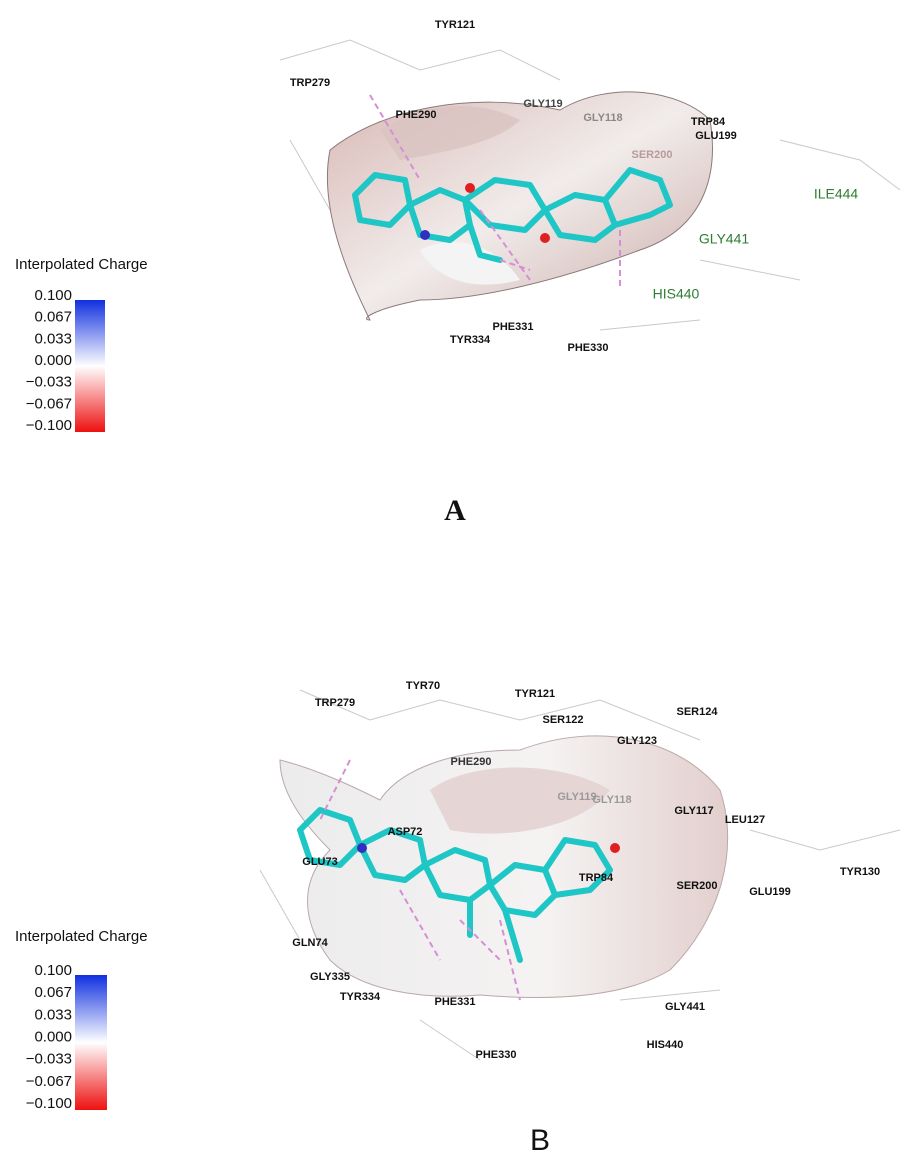 This screenshot has width=915, height=1163. What do you see at coordinates (423, 686) in the screenshot?
I see `residue-label: TYR70` at bounding box center [423, 686].